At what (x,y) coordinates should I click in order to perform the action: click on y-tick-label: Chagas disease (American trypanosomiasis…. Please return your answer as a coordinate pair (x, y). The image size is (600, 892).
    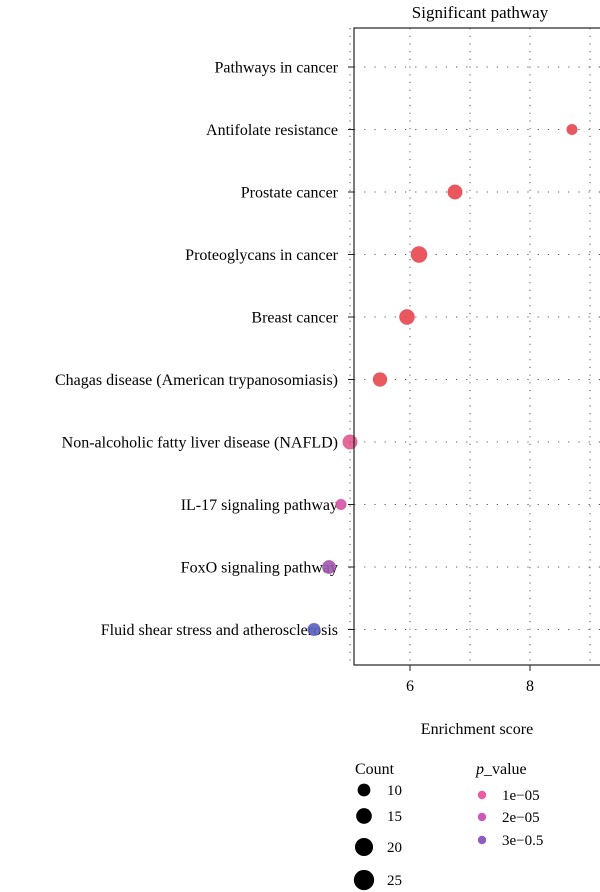
    Looking at the image, I should click on (196, 380).